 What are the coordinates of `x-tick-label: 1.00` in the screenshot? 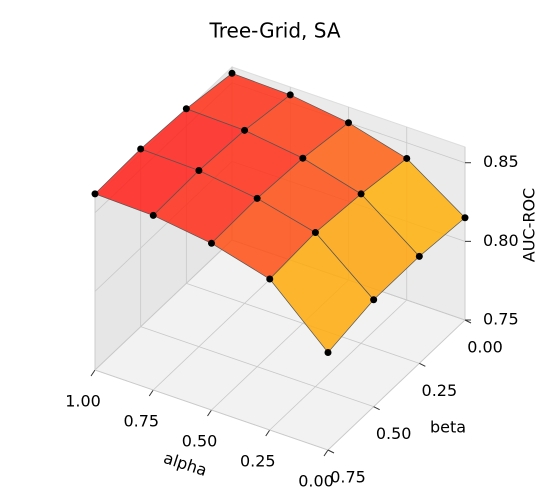 It's located at (83, 401).